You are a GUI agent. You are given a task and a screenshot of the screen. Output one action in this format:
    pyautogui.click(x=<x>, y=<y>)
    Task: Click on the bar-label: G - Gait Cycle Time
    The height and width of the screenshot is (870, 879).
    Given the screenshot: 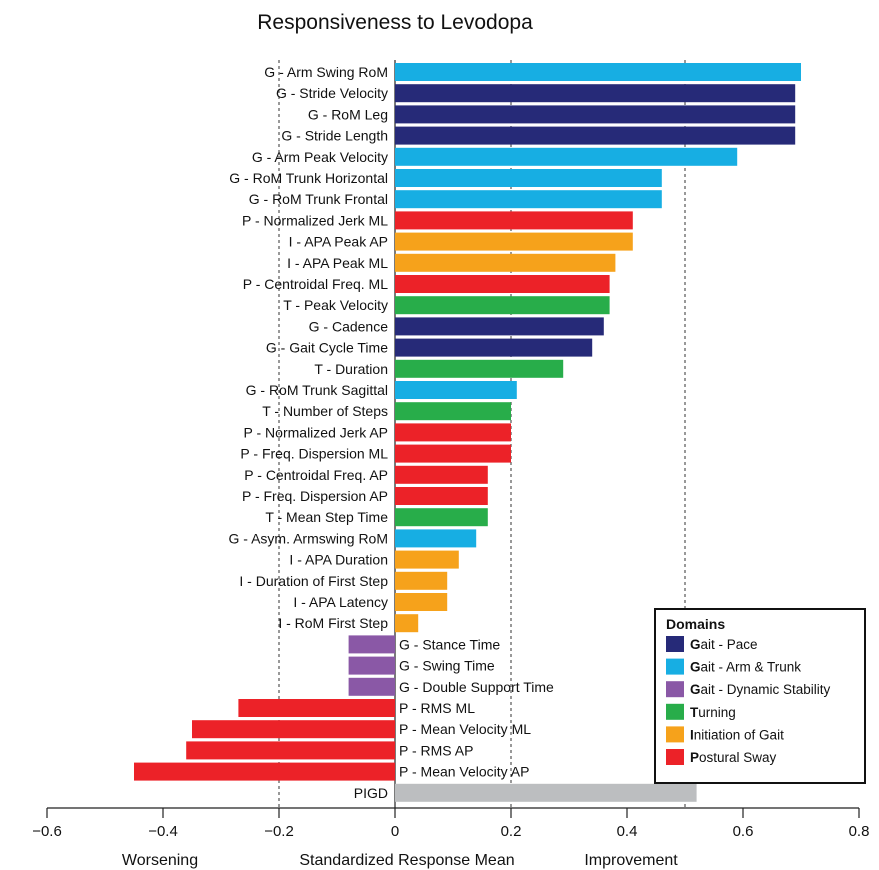 What is the action you would take?
    pyautogui.click(x=327, y=348)
    